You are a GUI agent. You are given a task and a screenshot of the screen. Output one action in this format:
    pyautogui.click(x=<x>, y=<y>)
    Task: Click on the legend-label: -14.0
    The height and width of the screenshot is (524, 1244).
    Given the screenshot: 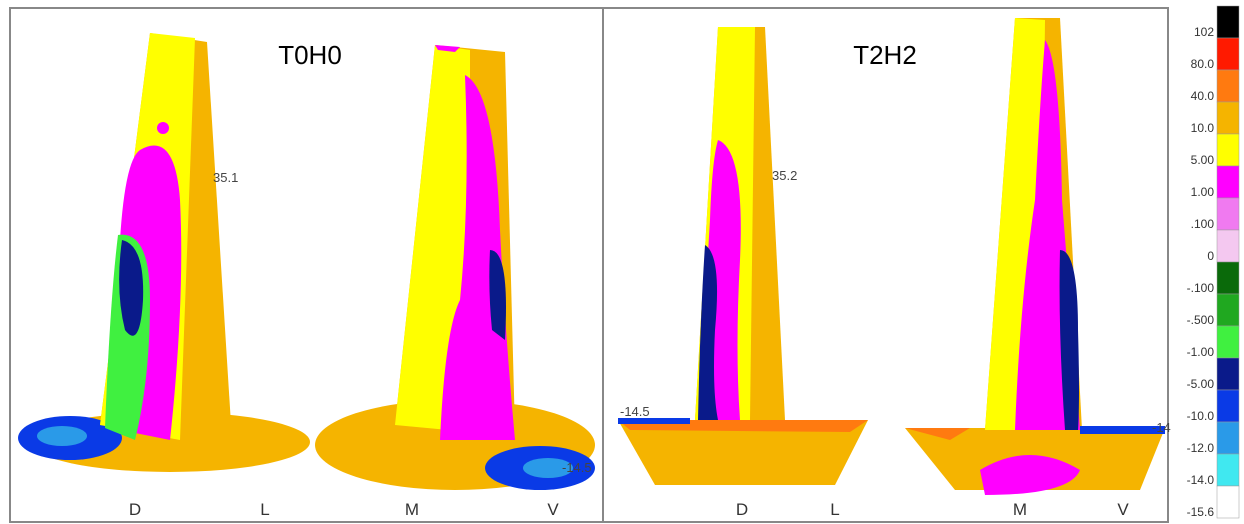 What is the action you would take?
    pyautogui.click(x=1201, y=480)
    